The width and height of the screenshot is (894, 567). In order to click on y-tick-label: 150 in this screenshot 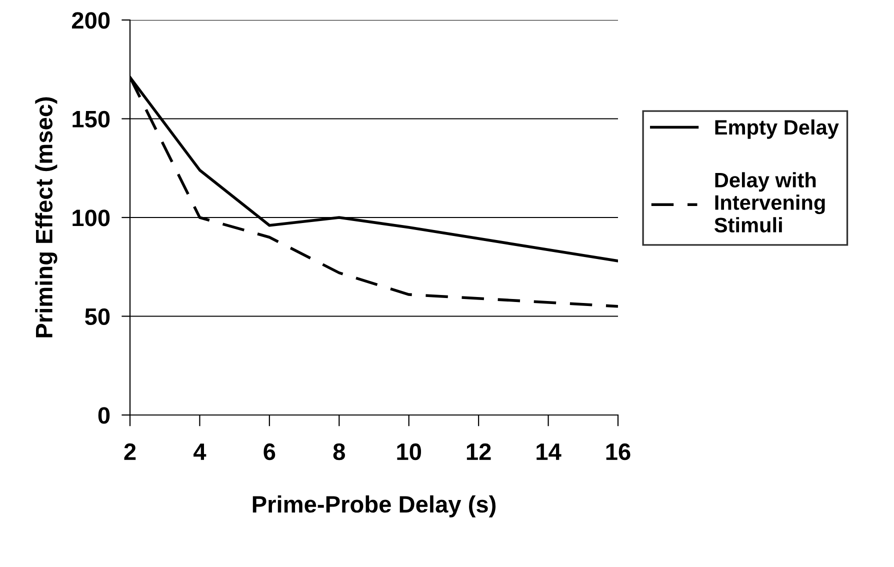, I will do `click(91, 119)`.